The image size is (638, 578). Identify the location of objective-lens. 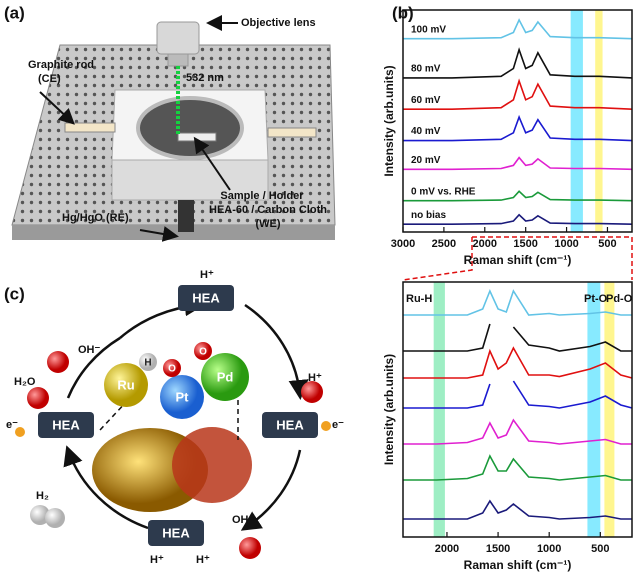
(178, 38).